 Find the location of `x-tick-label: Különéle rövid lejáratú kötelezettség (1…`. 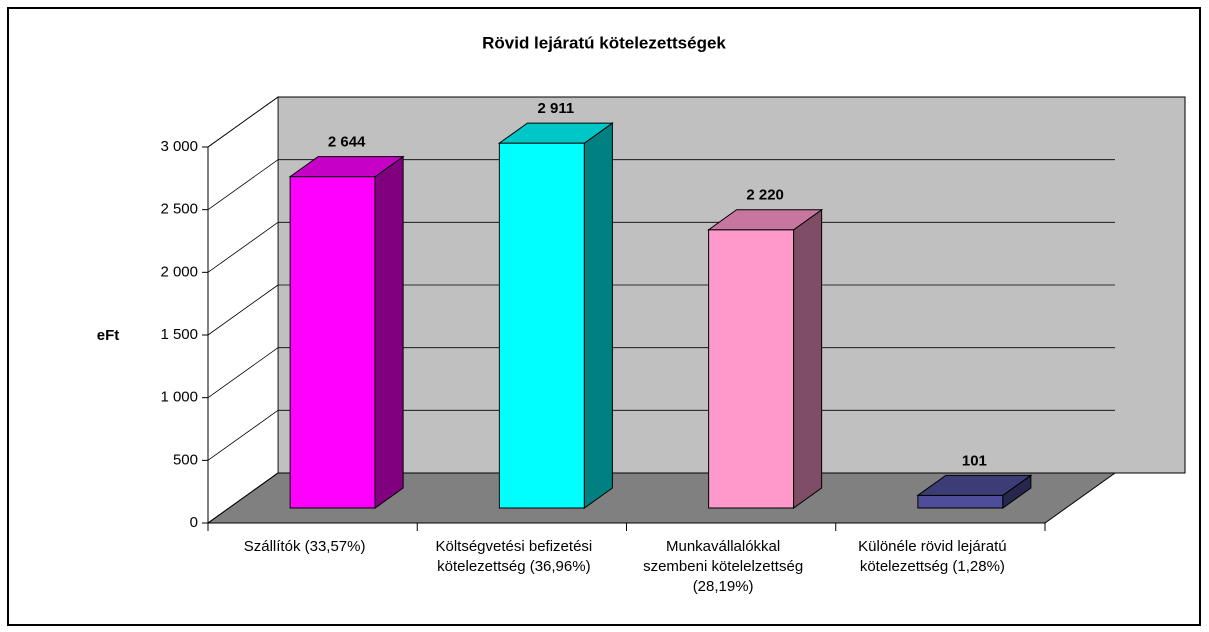

x-tick-label: Különéle rövid lejáratú kötelezettség (1… is located at coordinates (932, 556).